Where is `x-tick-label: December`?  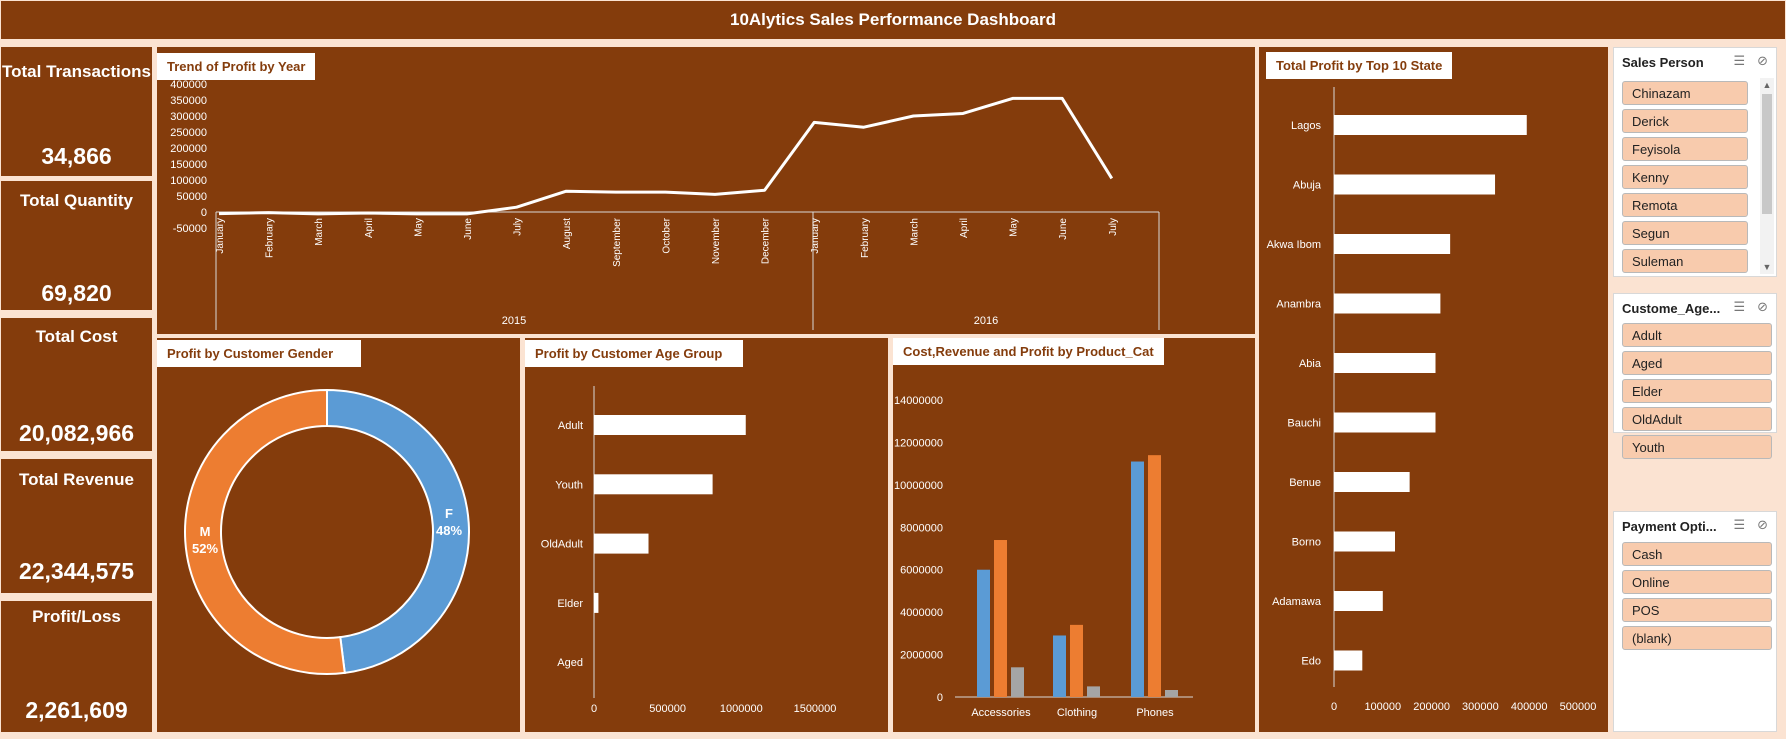 x-tick-label: December is located at coordinates (766, 240).